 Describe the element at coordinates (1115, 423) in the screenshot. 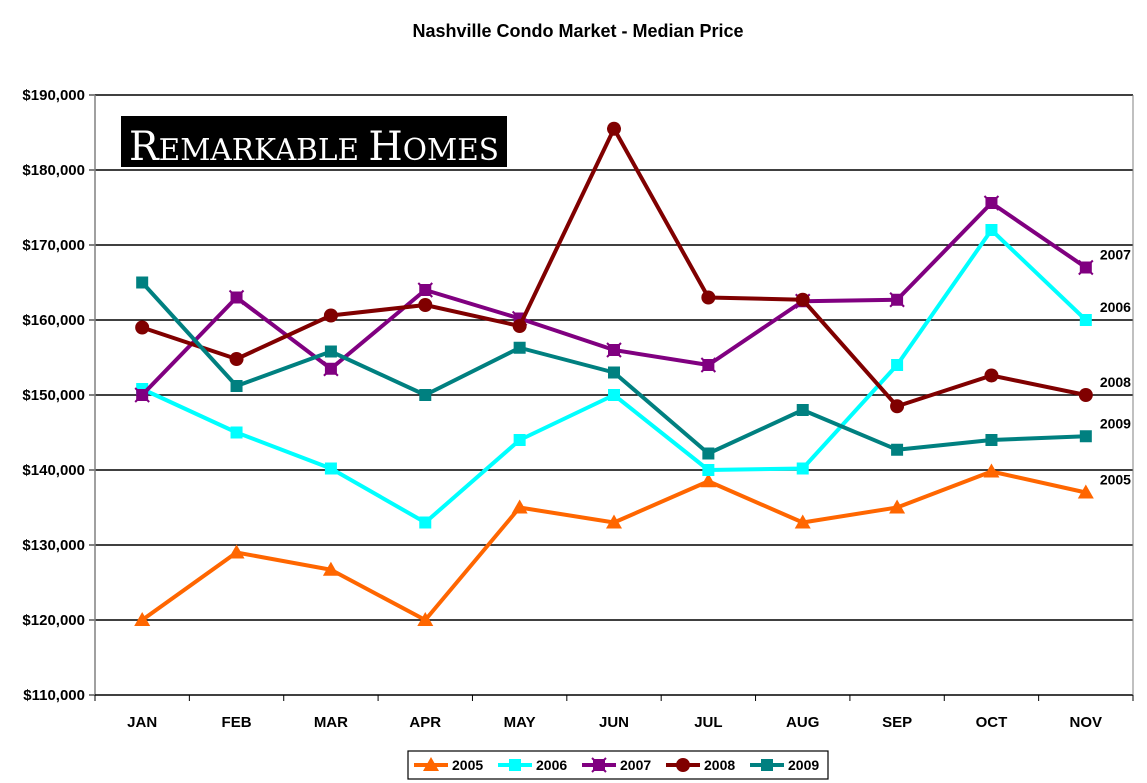

I see `series-end-label-2009: 2009` at that location.